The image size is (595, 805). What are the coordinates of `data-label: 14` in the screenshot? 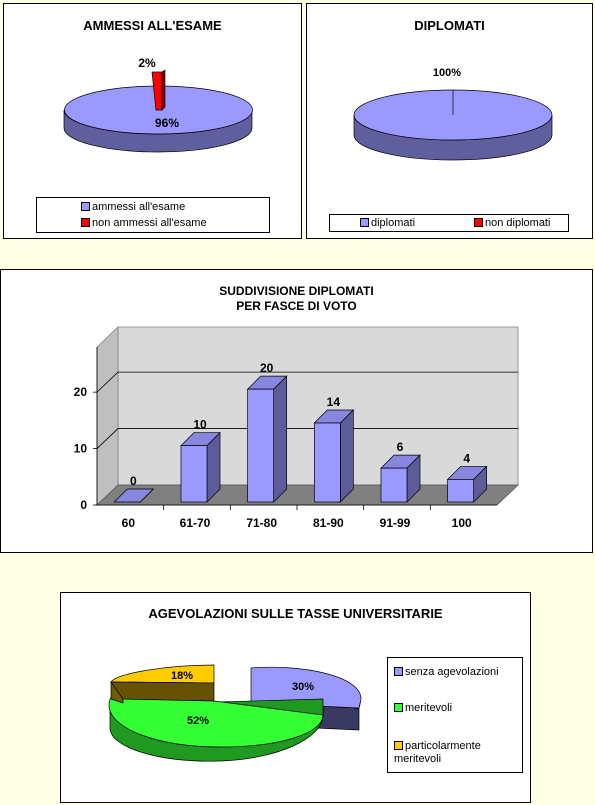 It's located at (334, 402).